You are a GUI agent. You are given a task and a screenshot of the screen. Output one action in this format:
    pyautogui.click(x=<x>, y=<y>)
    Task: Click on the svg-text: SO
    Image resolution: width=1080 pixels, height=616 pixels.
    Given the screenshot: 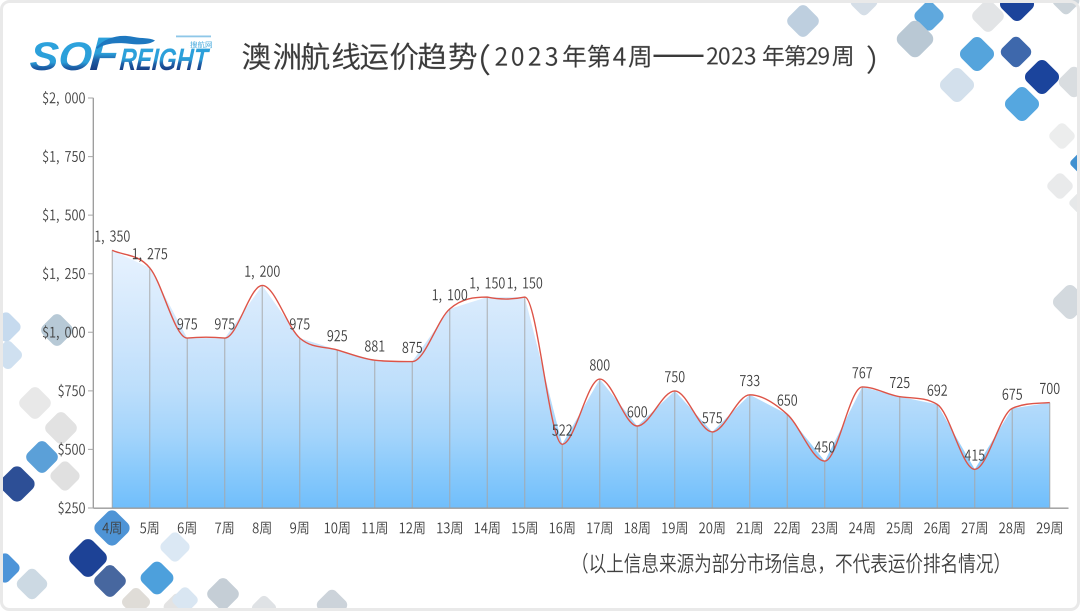 What is the action you would take?
    pyautogui.click(x=60, y=57)
    